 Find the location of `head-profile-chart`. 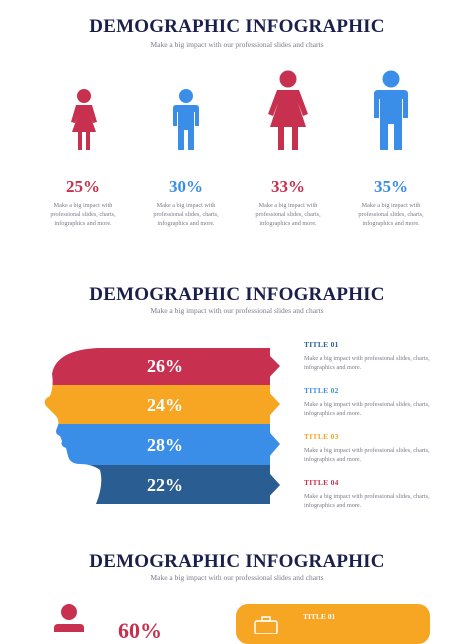

head-profile-chart is located at coordinates (162, 426).